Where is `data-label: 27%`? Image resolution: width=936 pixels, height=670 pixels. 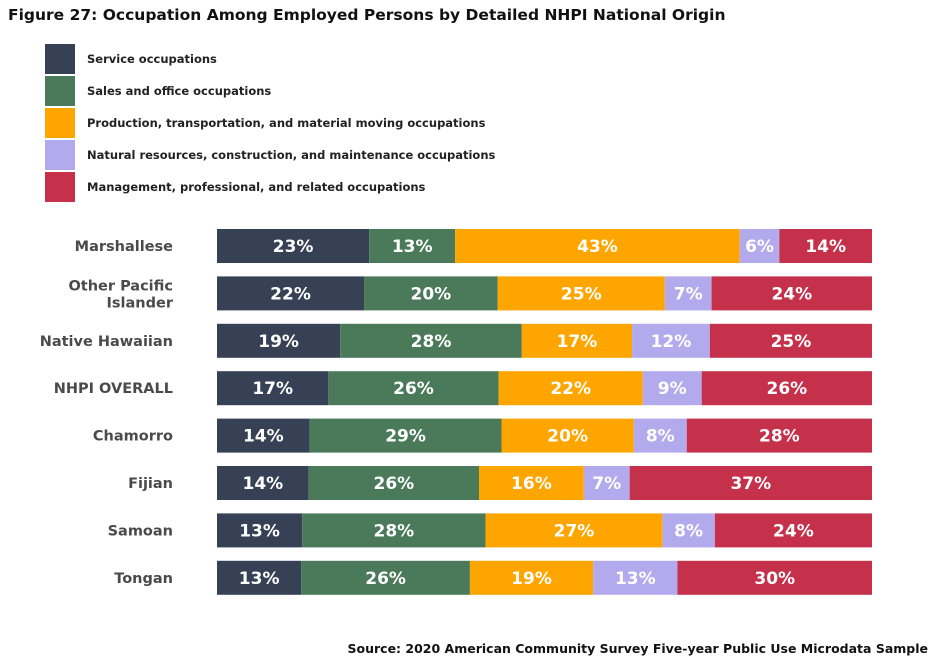 data-label: 27% is located at coordinates (574, 531).